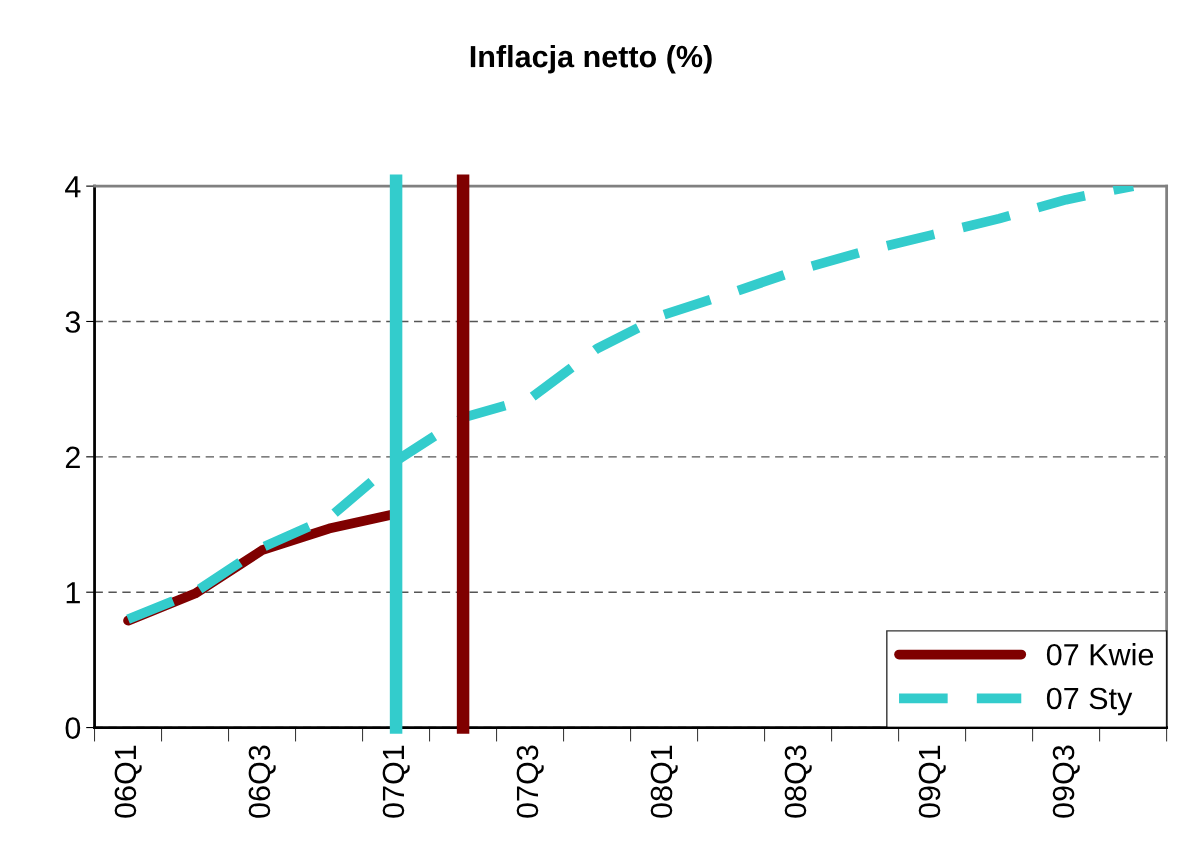  Describe the element at coordinates (73, 728) in the screenshot. I see `y-tick-label: 0` at that location.